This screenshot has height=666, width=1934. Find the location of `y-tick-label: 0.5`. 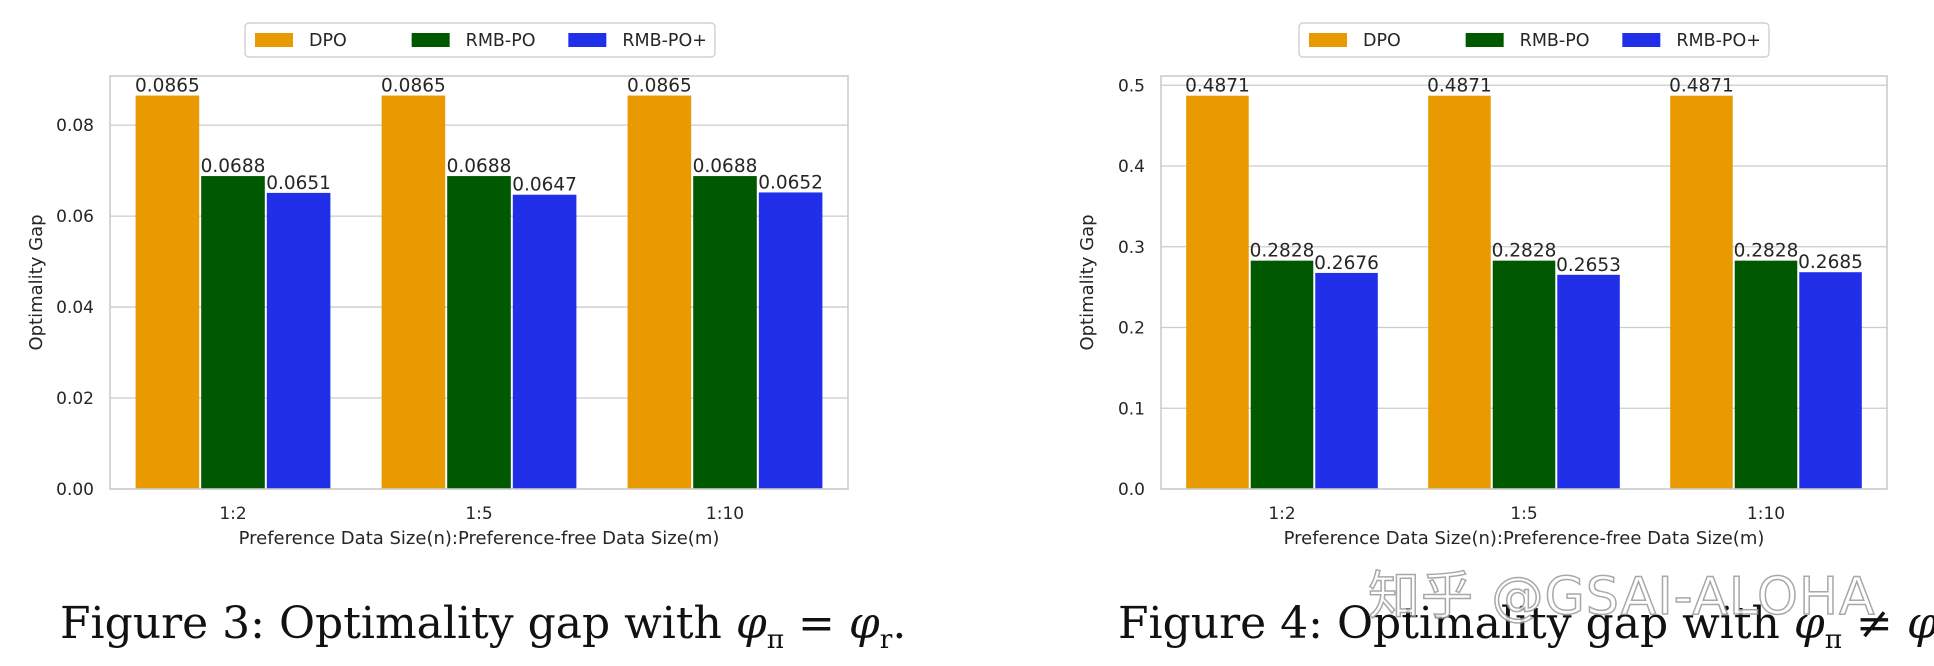

y-tick-label: 0.5 is located at coordinates (1131, 86).